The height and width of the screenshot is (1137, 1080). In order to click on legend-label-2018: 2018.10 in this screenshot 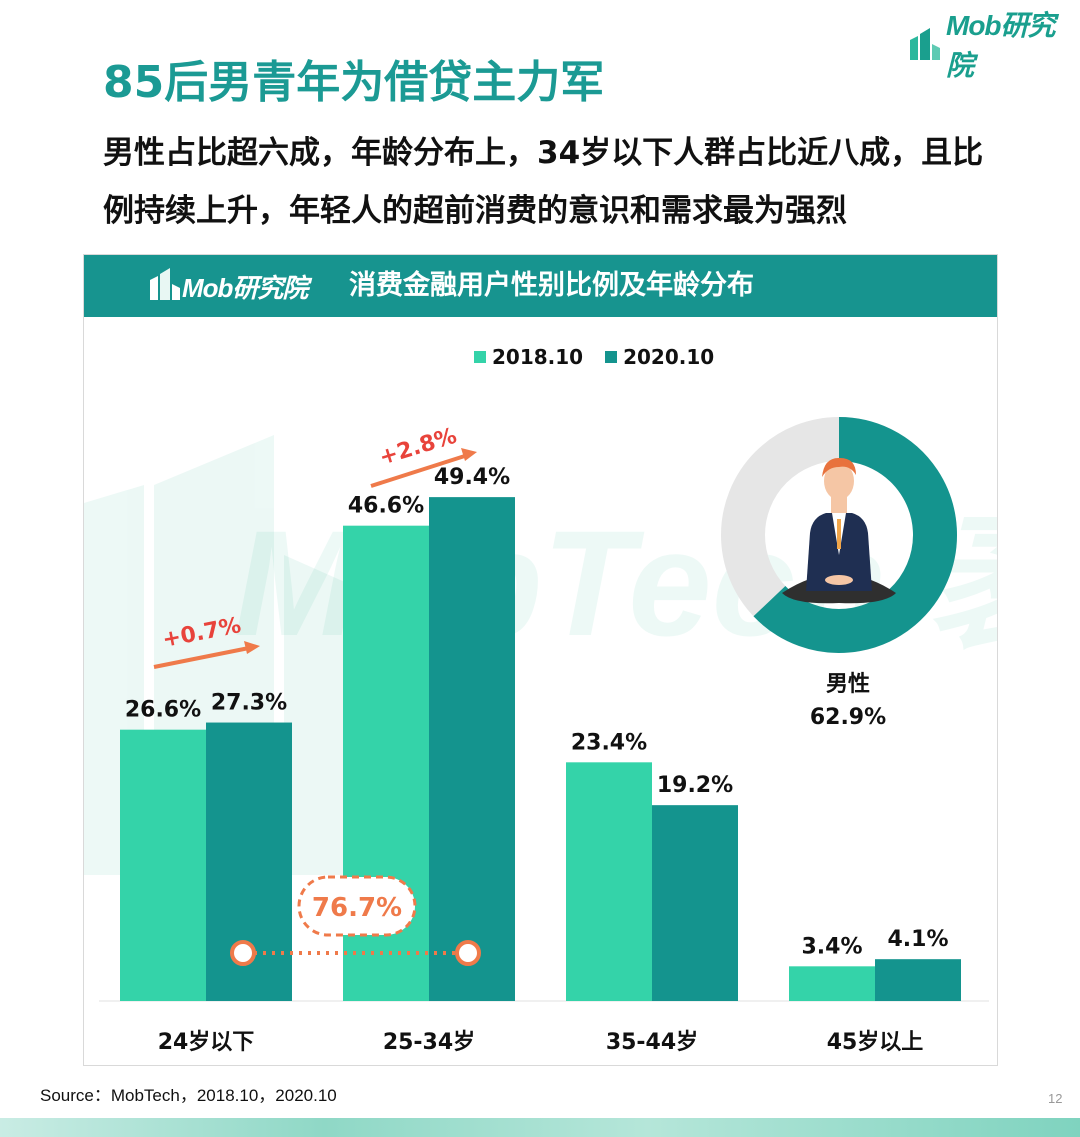, I will do `click(538, 357)`.